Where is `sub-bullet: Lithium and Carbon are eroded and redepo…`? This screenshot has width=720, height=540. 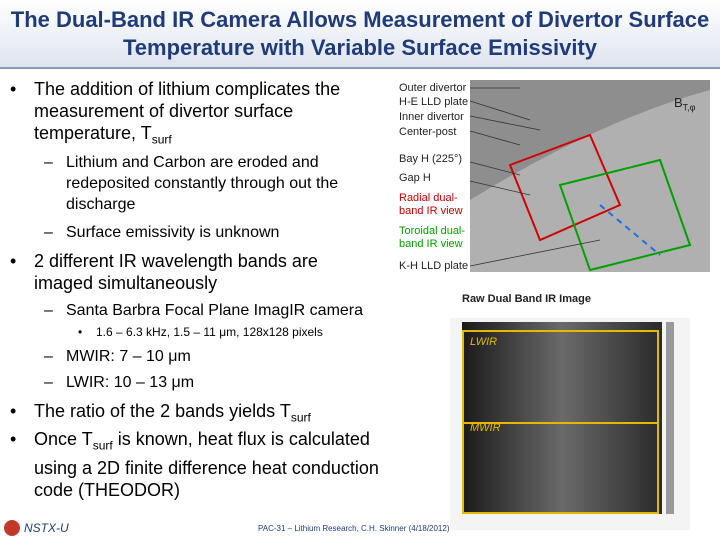 sub-bullet: Lithium and Carbon are eroded and redepo… is located at coordinates (202, 183).